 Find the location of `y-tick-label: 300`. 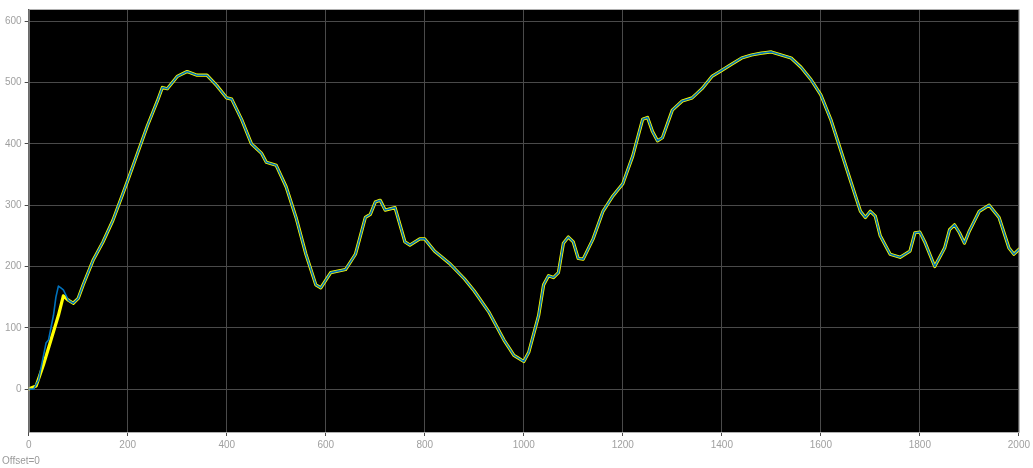

y-tick-label: 300 is located at coordinates (14, 204).